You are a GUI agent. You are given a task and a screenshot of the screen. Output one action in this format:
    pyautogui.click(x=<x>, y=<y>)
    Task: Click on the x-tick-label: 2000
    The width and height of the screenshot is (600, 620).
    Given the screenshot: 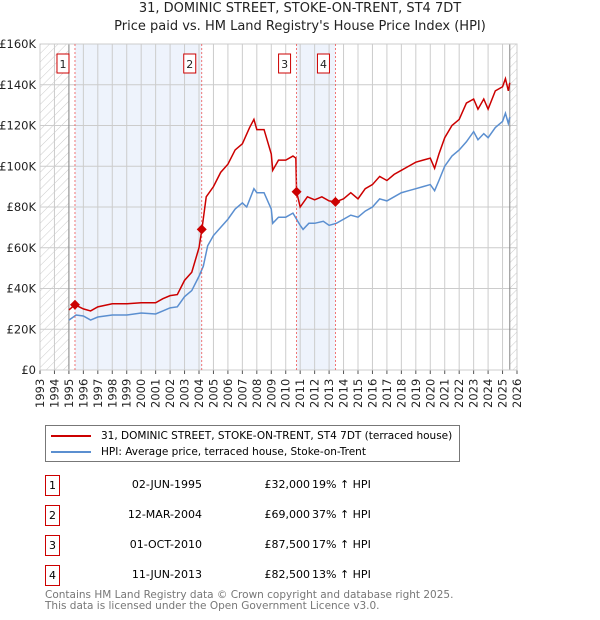 What is the action you would take?
    pyautogui.click(x=141, y=393)
    